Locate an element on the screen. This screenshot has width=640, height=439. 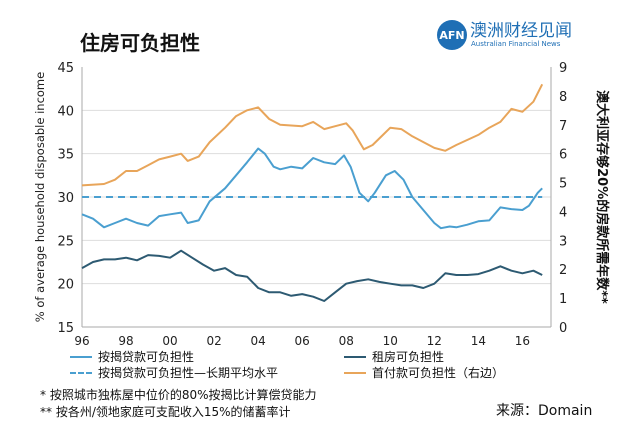
x-tick-label: 00 is located at coordinates (169, 341).